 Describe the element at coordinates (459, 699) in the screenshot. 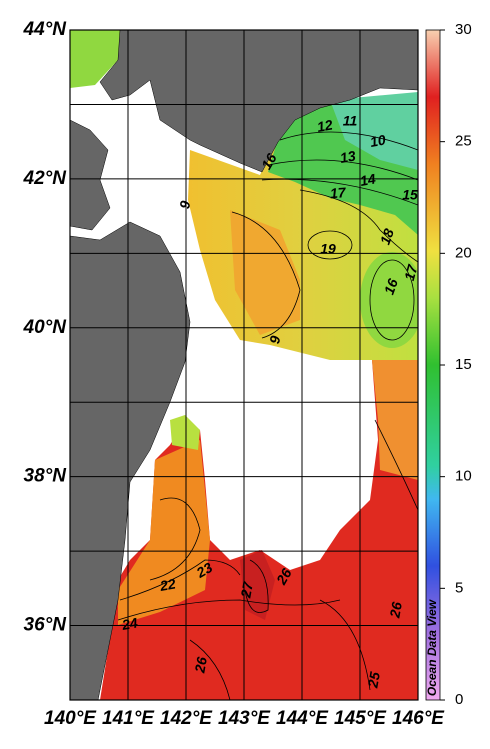

I see `colorbar-tick-label: 0` at that location.